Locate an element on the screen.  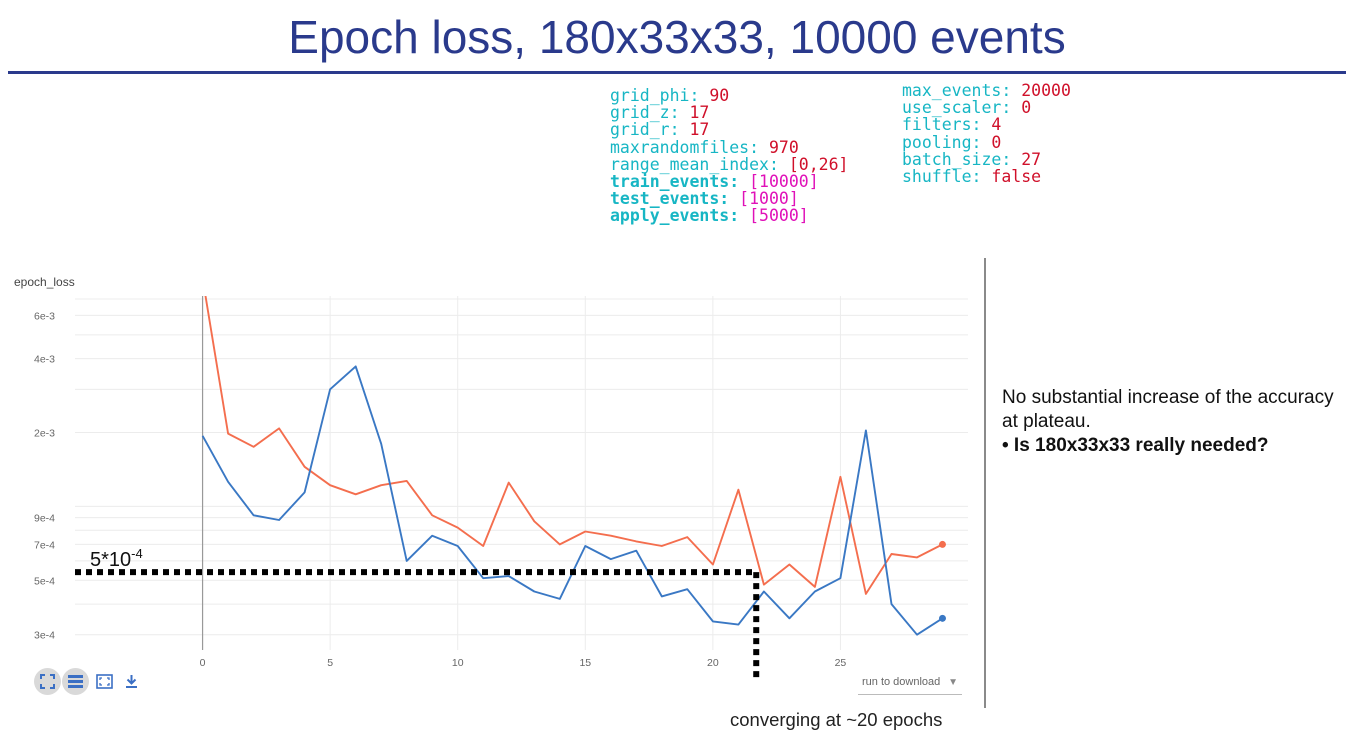
threshold-marker: 5*10-4 is located at coordinates (417, 612).